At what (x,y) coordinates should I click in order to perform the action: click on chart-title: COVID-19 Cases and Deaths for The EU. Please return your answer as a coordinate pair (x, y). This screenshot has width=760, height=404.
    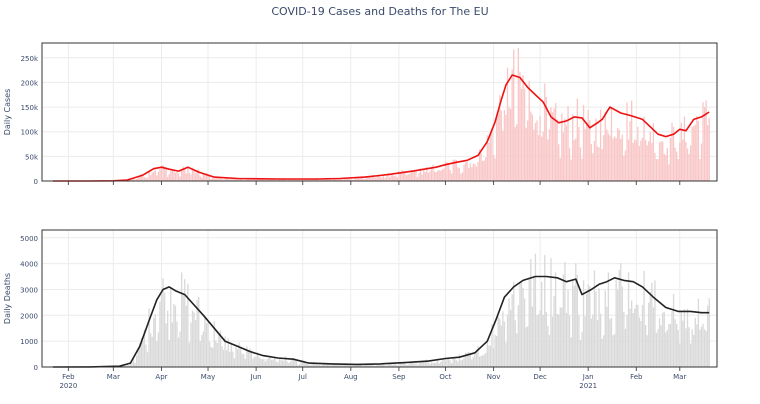
    Looking at the image, I should click on (379, 11).